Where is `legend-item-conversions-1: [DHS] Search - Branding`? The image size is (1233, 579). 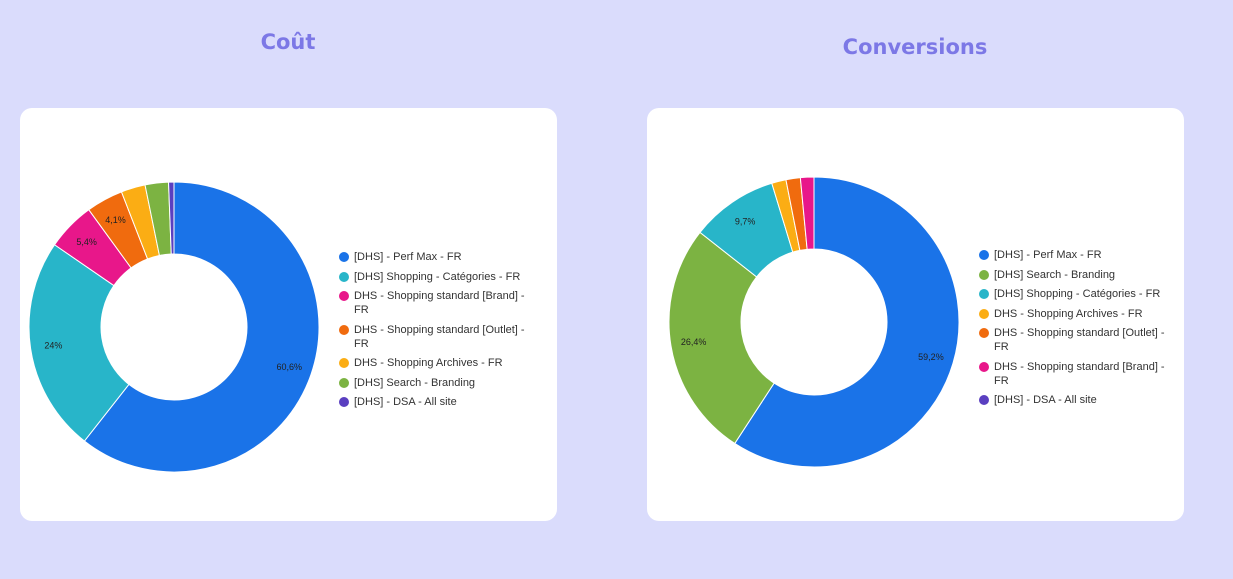 legend-item-conversions-1: [DHS] Search - Branding is located at coordinates (1079, 275).